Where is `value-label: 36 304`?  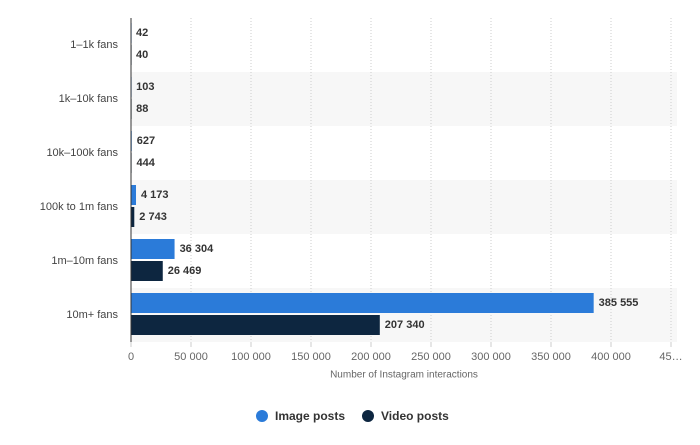
value-label: 36 304 is located at coordinates (197, 249).